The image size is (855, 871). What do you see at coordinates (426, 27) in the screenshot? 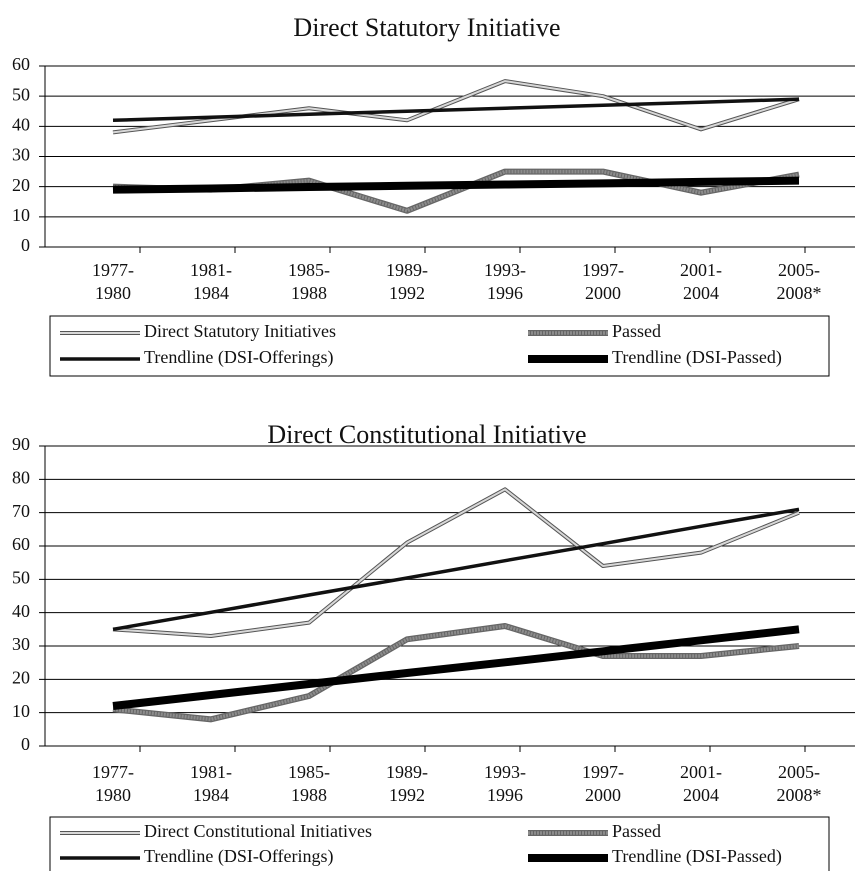
I see `chart-title: Direct Statutory Initiative` at bounding box center [426, 27].